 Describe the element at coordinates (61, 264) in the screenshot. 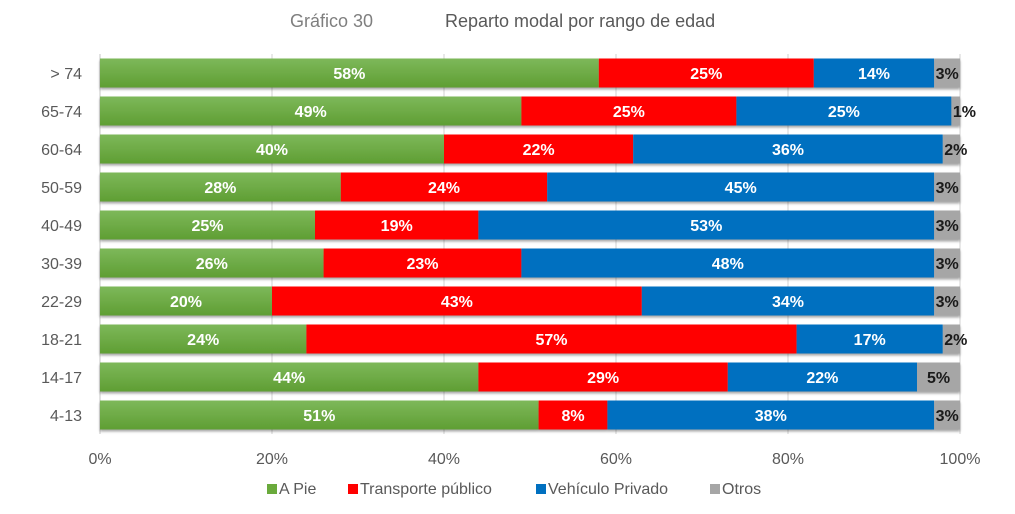

I see `category-label: 30-39` at that location.